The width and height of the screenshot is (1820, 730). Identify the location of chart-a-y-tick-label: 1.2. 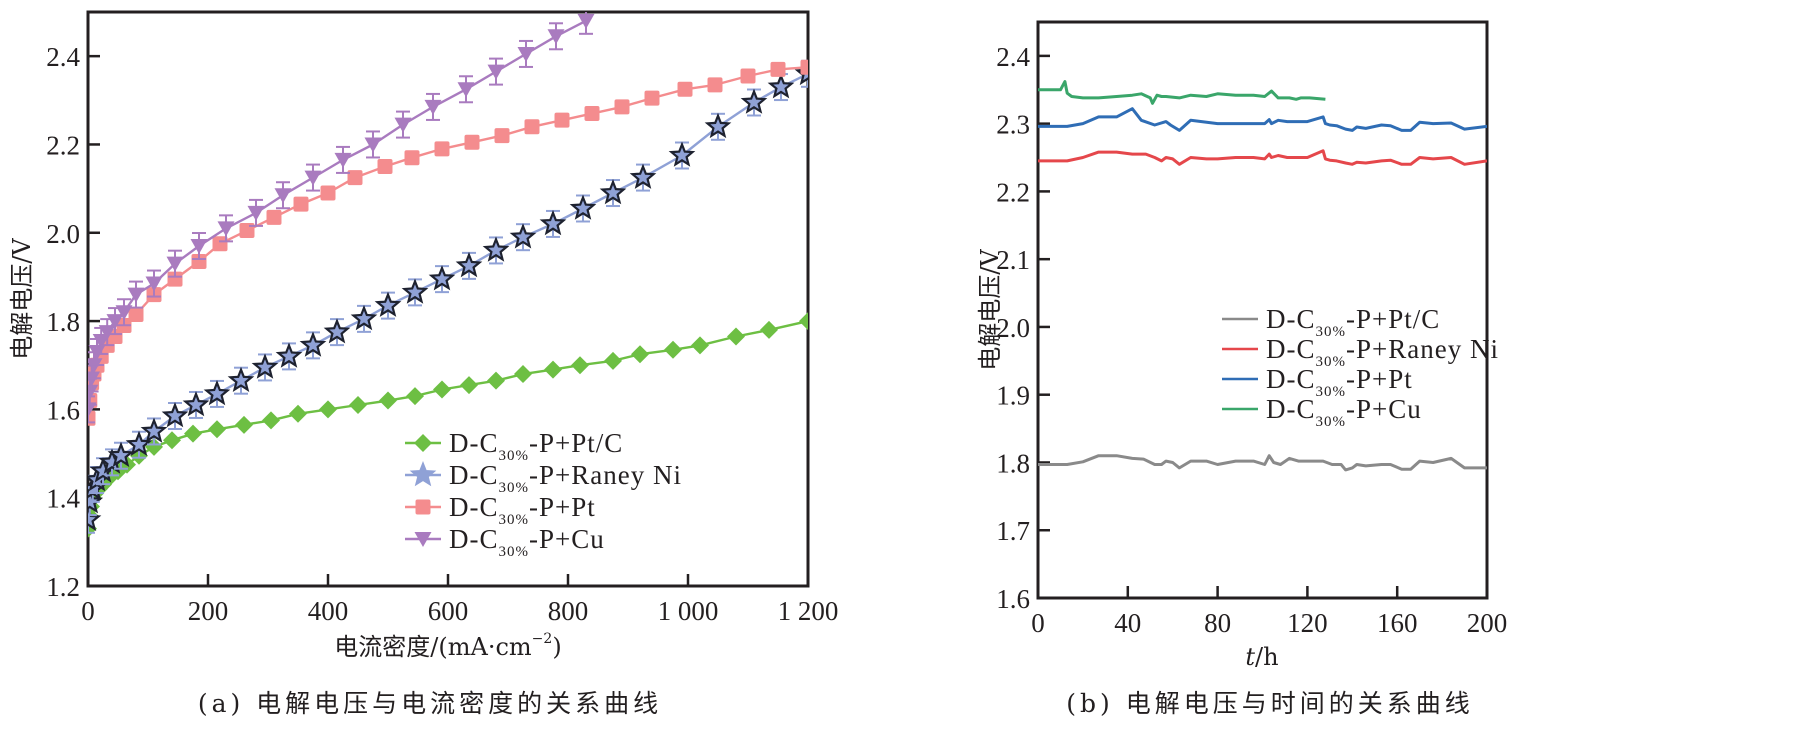
(63, 587).